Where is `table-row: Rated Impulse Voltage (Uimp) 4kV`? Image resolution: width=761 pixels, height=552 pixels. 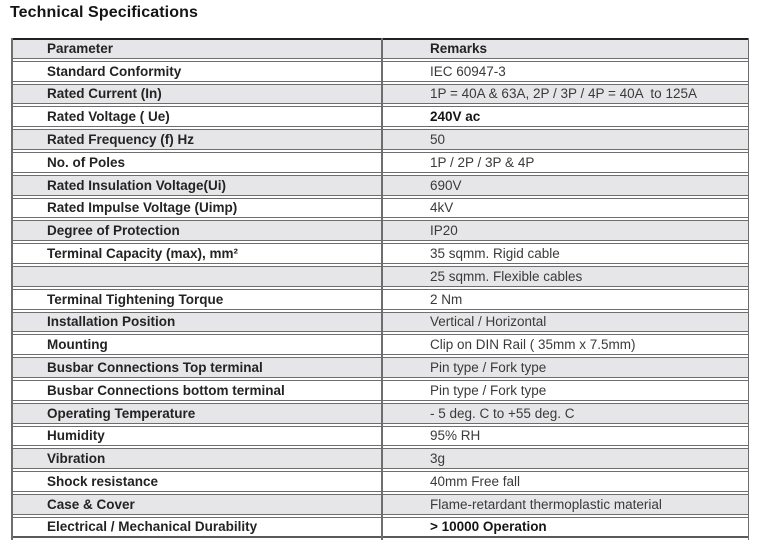
table-row: Rated Impulse Voltage (Uimp) 4kV is located at coordinates (380, 208).